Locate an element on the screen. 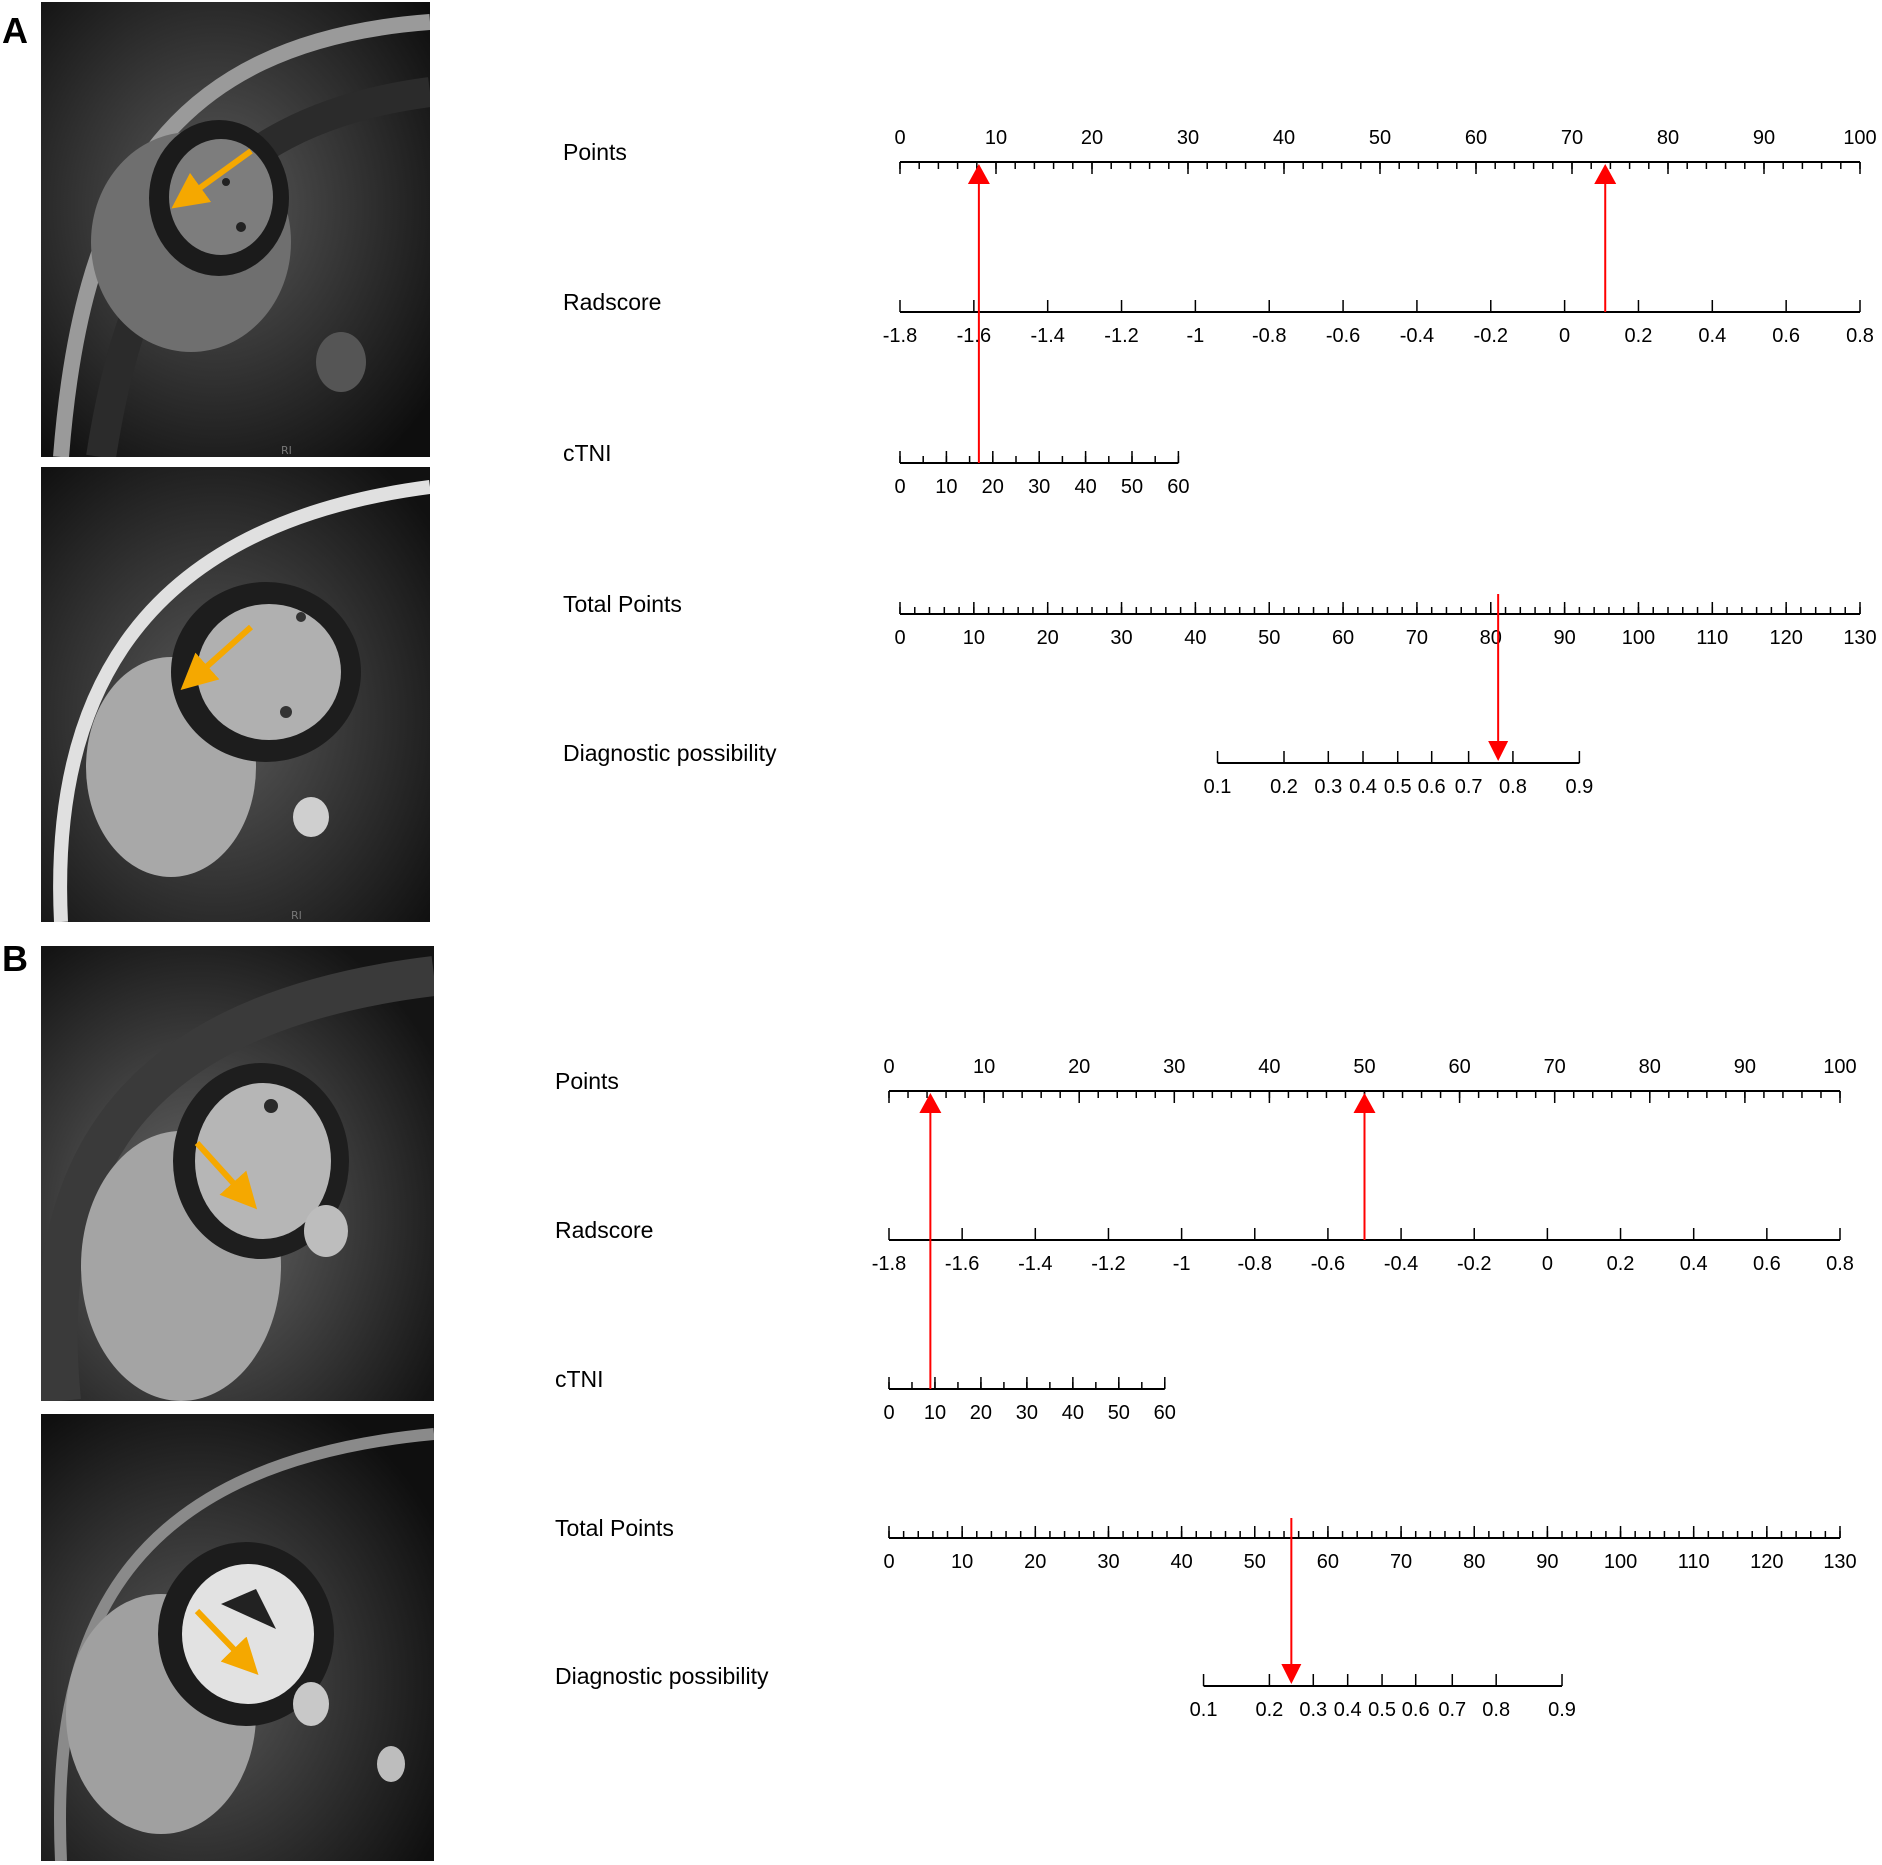 The height and width of the screenshot is (1865, 1882). tick-label: 0.1 is located at coordinates (1204, 1710).